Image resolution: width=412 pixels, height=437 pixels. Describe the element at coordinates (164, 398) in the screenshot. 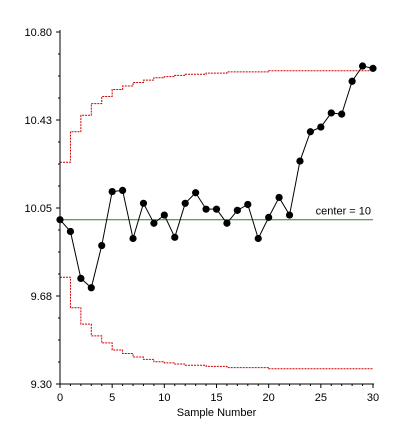

I see `x-tick-label: 10` at that location.